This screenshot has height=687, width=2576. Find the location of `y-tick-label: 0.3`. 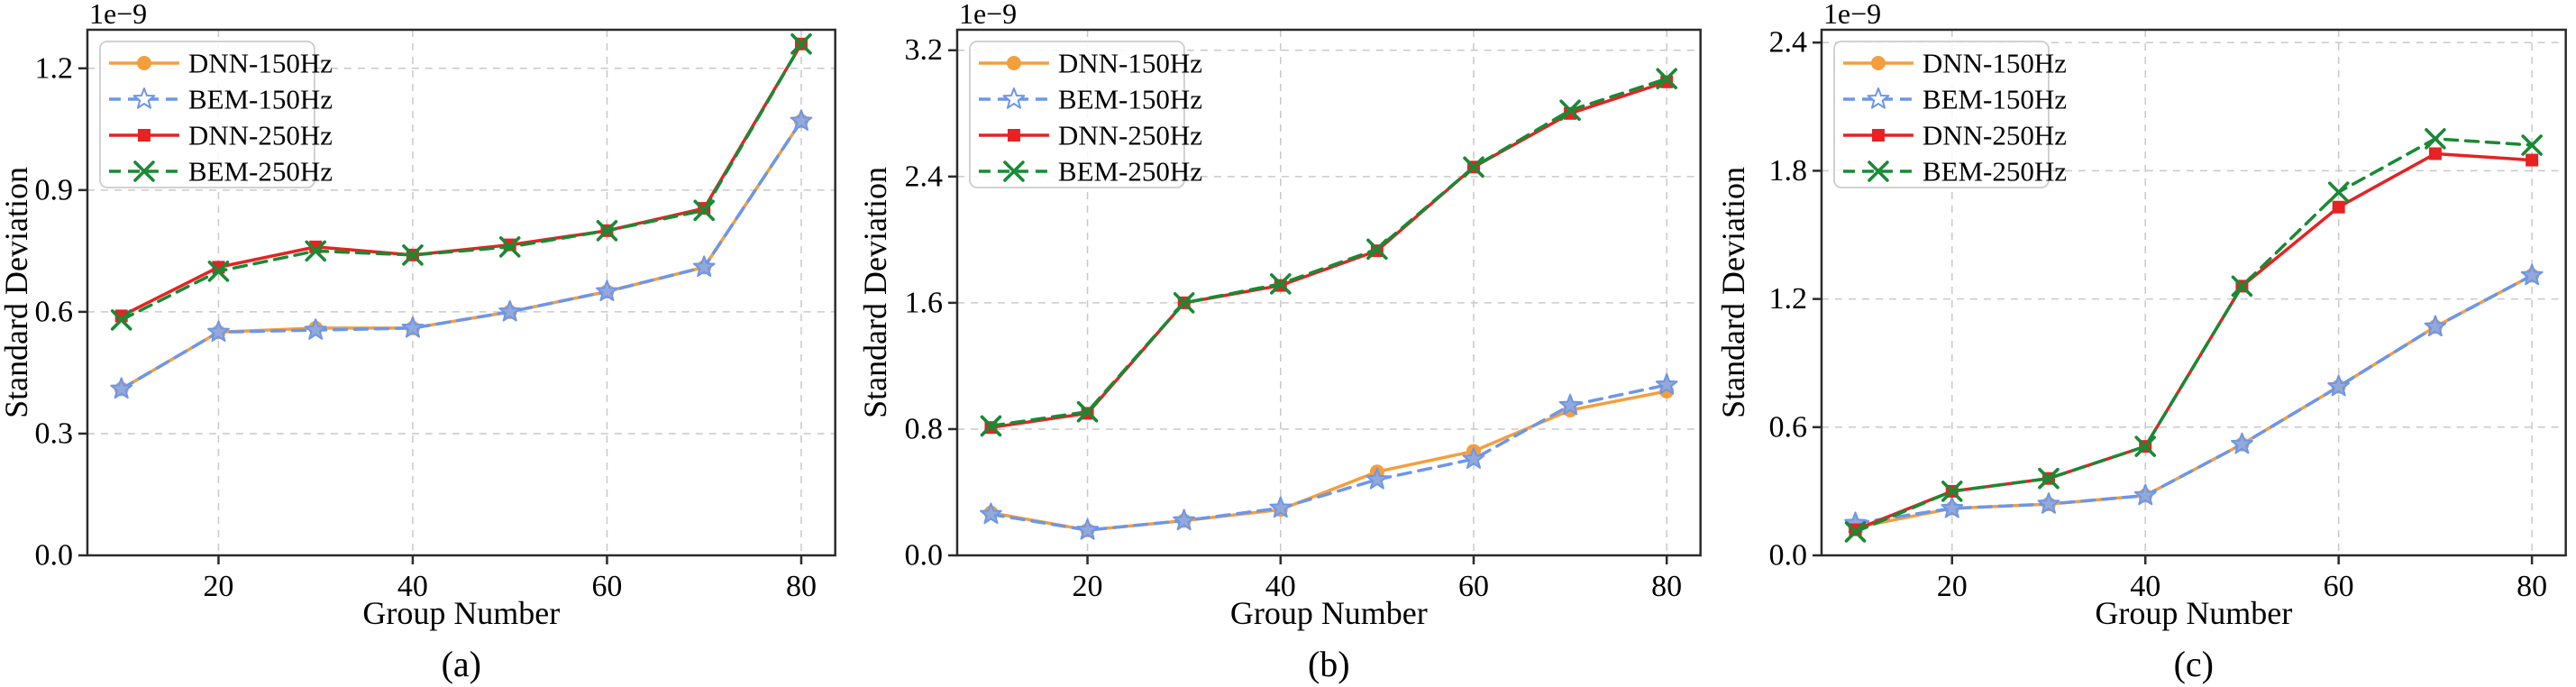

y-tick-label: 0.3 is located at coordinates (53, 433).